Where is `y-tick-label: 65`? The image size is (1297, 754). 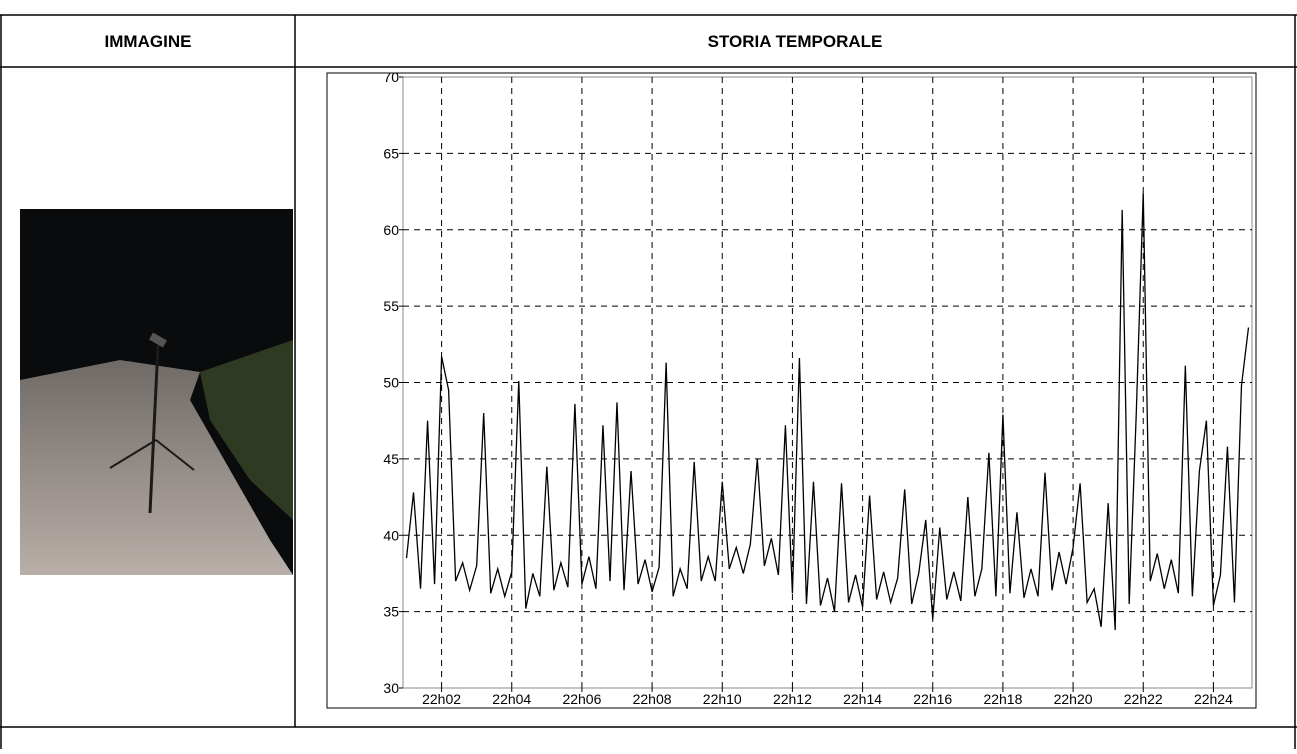
y-tick-label: 65 is located at coordinates (391, 153).